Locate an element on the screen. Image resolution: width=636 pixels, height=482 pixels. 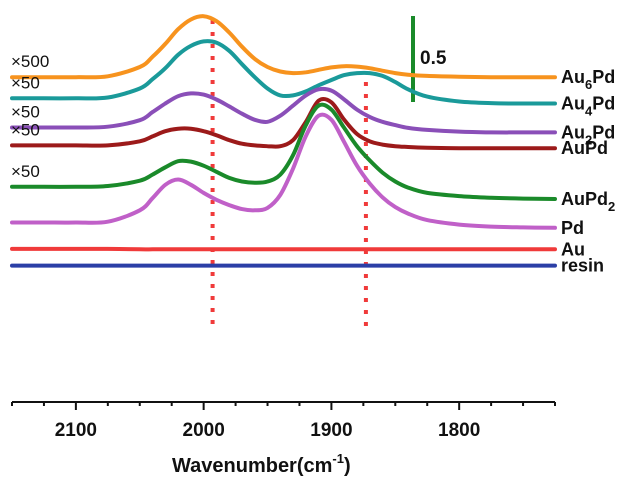
series-label-resin: resin is located at coordinates (582, 266).